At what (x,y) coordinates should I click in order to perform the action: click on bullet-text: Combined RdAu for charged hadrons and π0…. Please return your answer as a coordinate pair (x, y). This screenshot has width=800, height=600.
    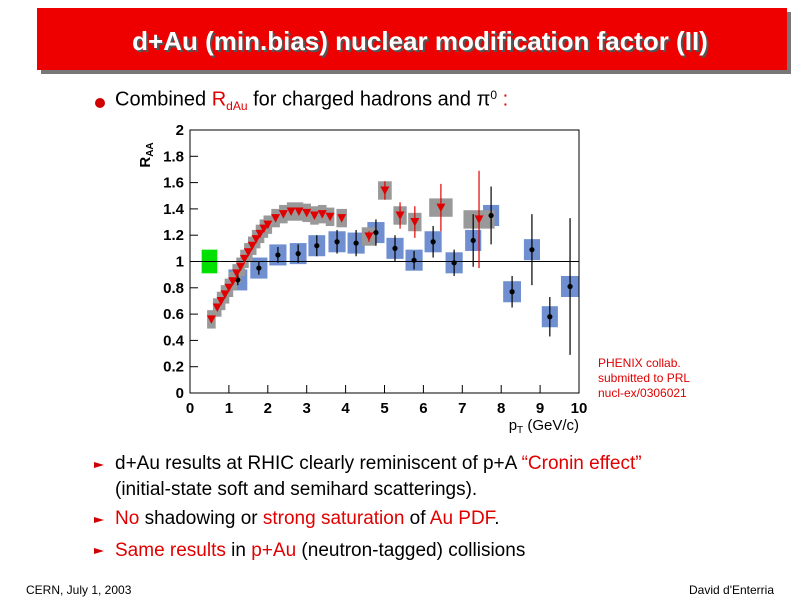
    Looking at the image, I should click on (311, 100).